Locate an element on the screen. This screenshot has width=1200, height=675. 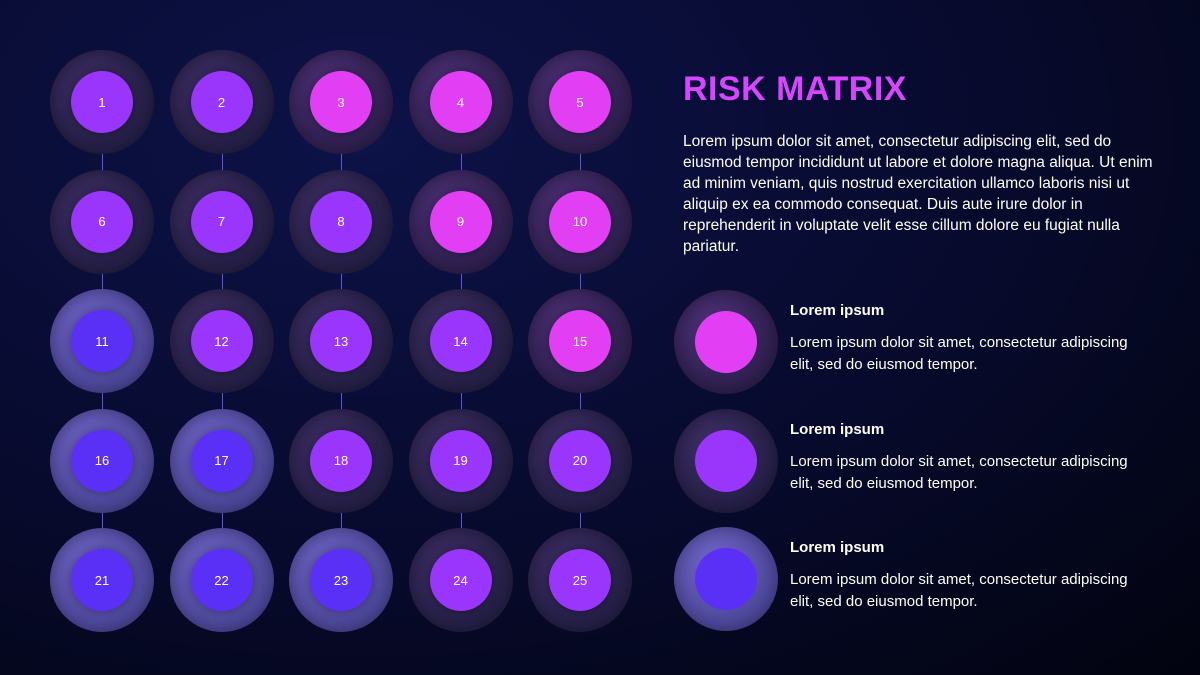
matrix-cell-number: 4 is located at coordinates (460, 102).